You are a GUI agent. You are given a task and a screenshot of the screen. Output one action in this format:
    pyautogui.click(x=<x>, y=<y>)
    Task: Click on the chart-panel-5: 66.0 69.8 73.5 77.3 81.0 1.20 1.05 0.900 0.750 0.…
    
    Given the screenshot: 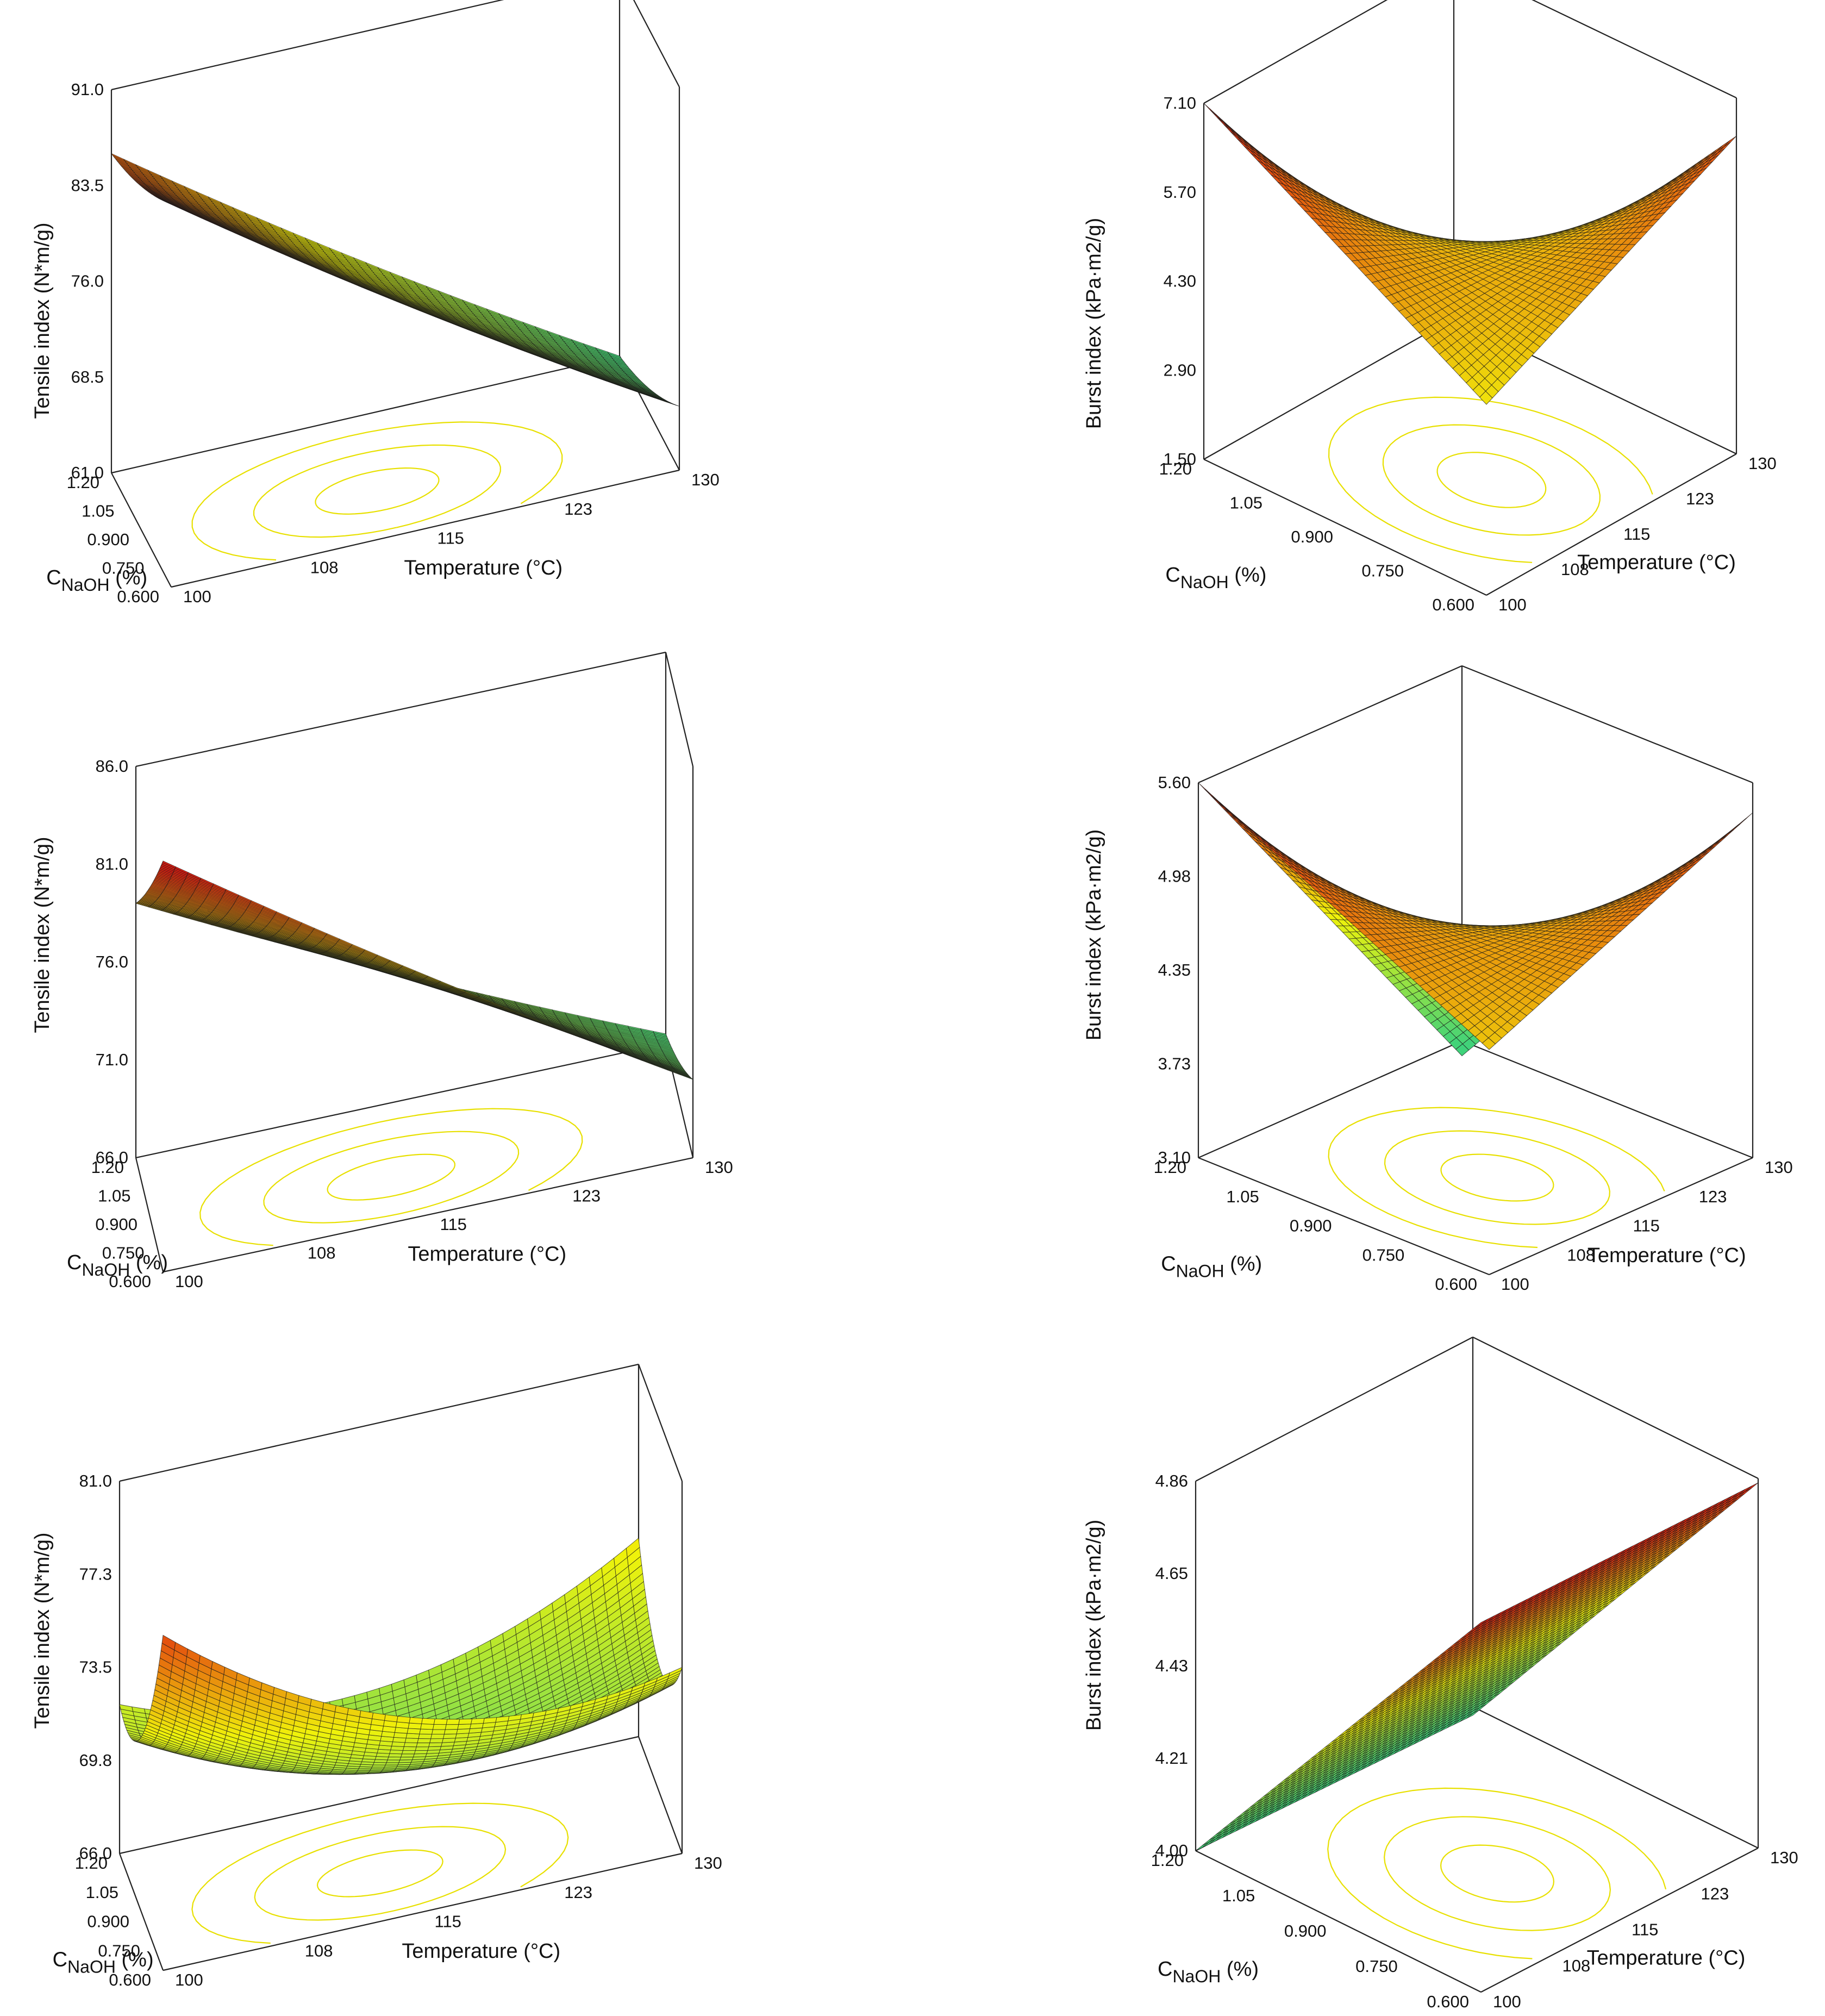 What is the action you would take?
    pyautogui.click(x=376, y=1676)
    